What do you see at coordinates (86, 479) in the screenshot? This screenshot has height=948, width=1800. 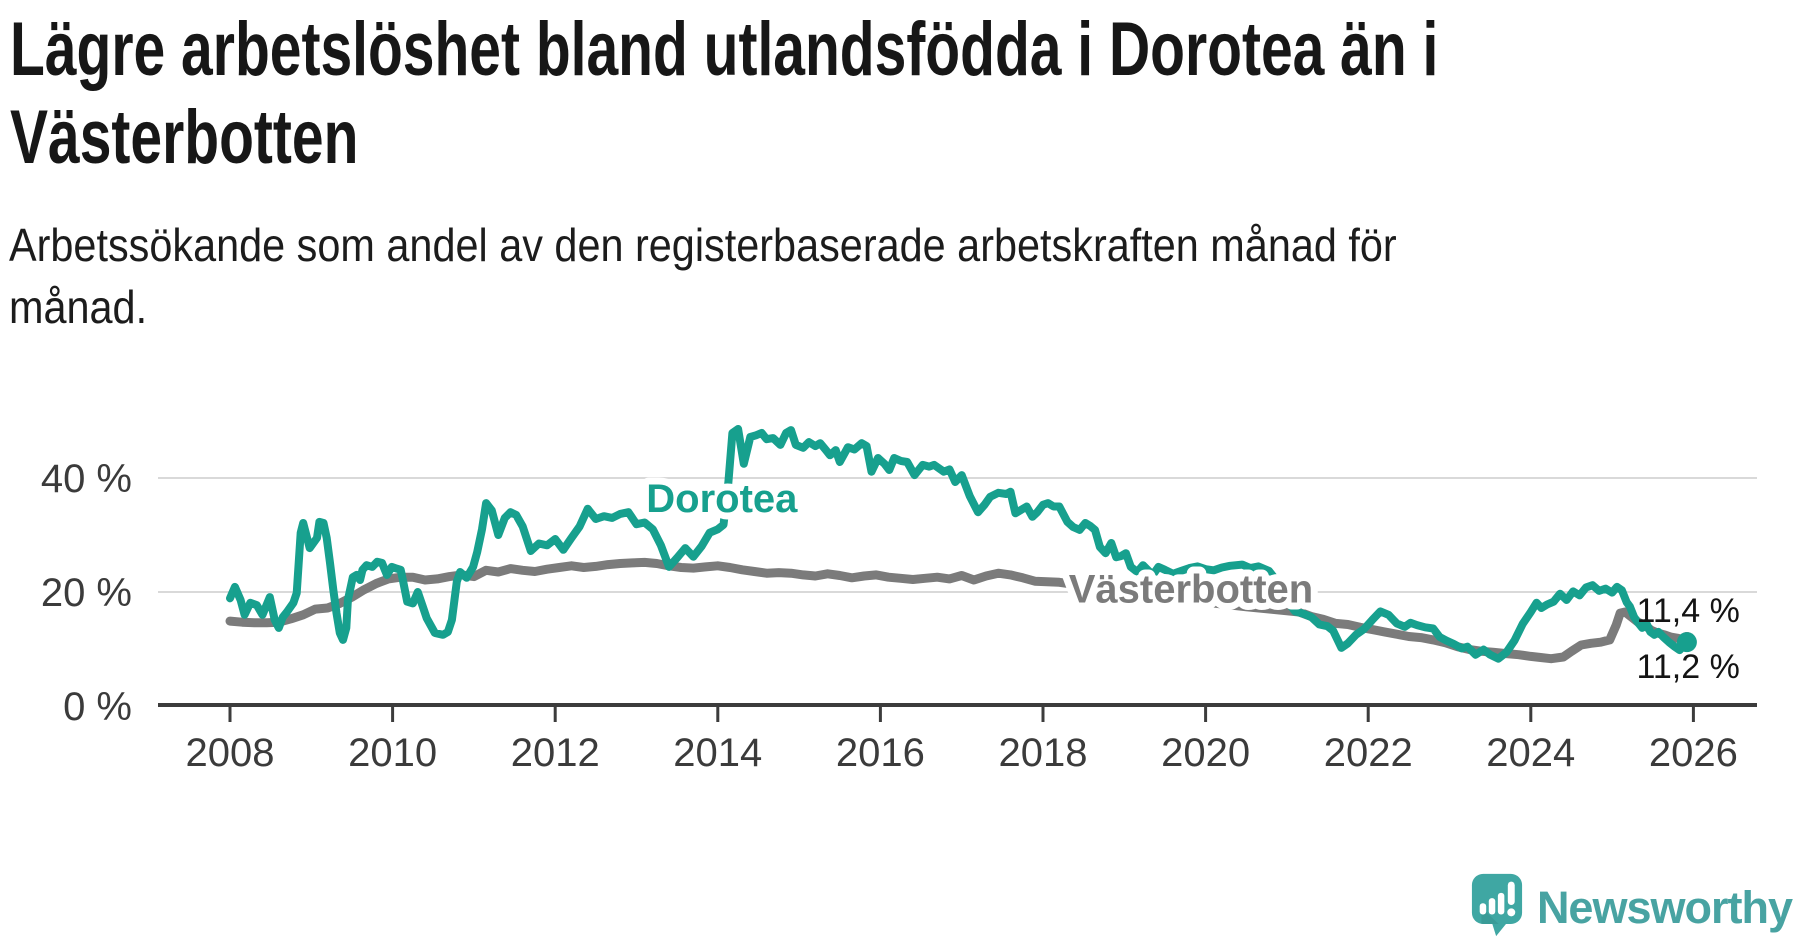 I see `y-tick-label-40pct: 40 %` at bounding box center [86, 479].